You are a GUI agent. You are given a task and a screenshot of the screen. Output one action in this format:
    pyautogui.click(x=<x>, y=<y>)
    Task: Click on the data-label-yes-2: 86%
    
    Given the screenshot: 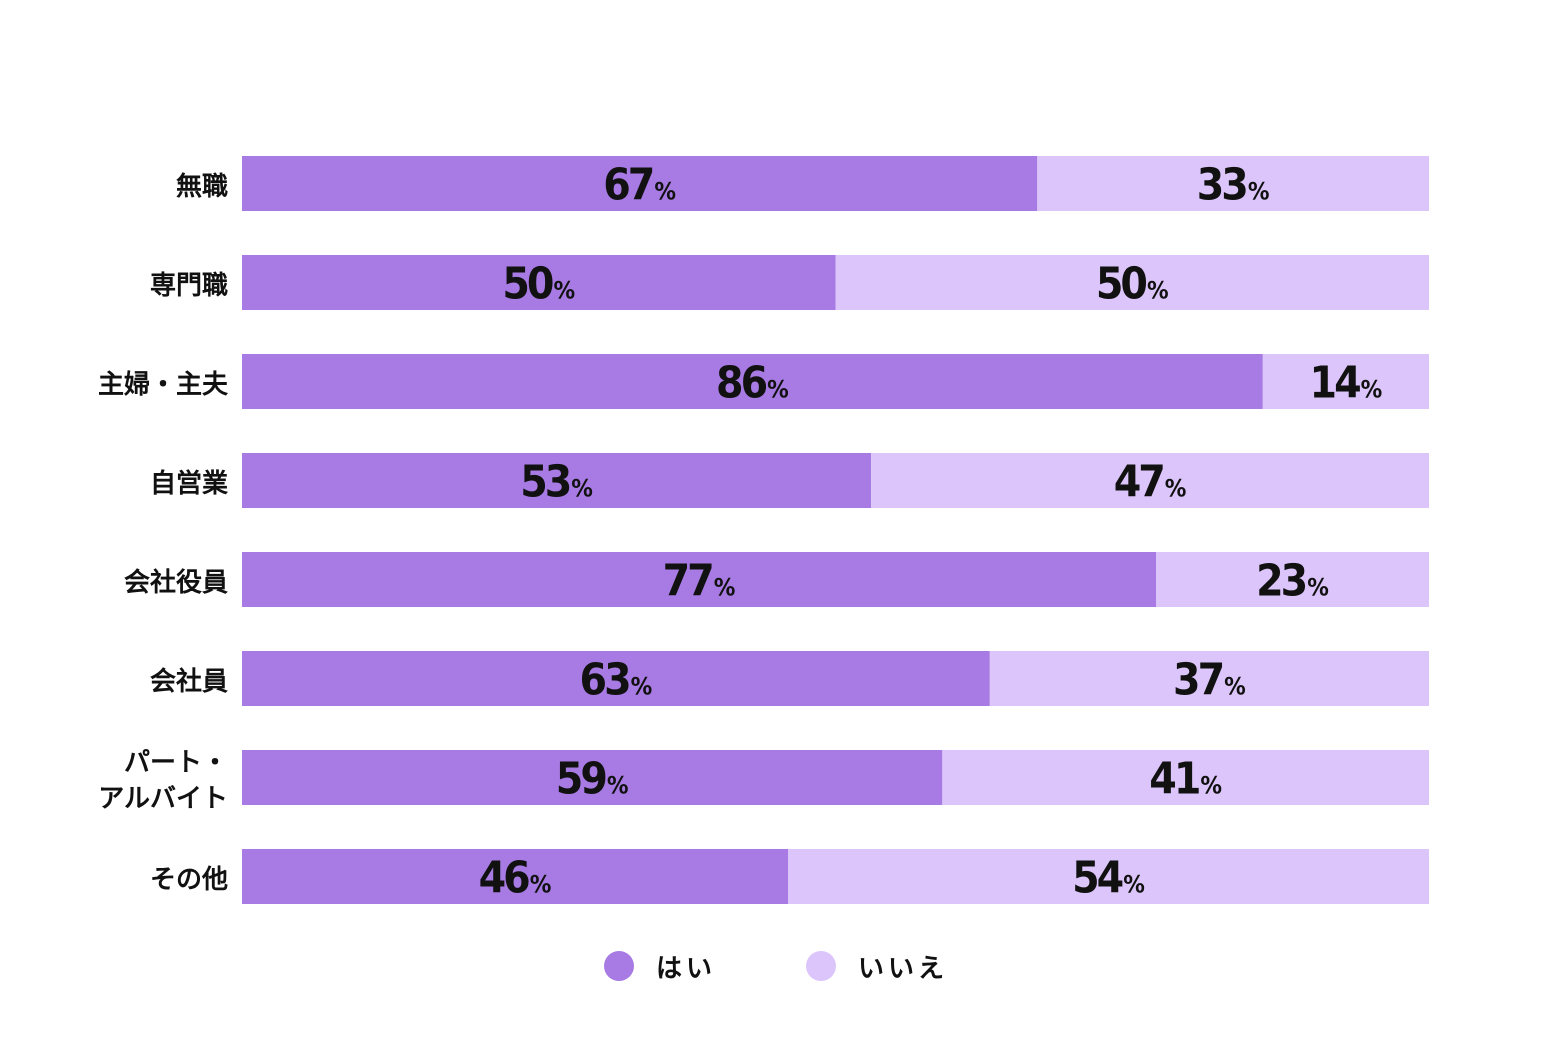 What is the action you would take?
    pyautogui.click(x=752, y=383)
    